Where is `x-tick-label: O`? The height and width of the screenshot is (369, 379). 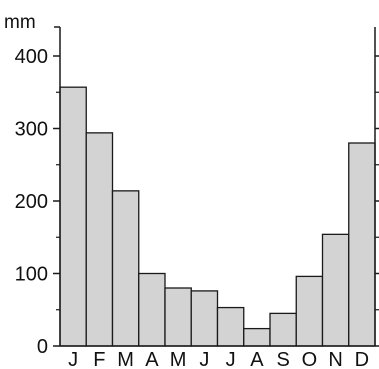 x-tick-label: O is located at coordinates (310, 359).